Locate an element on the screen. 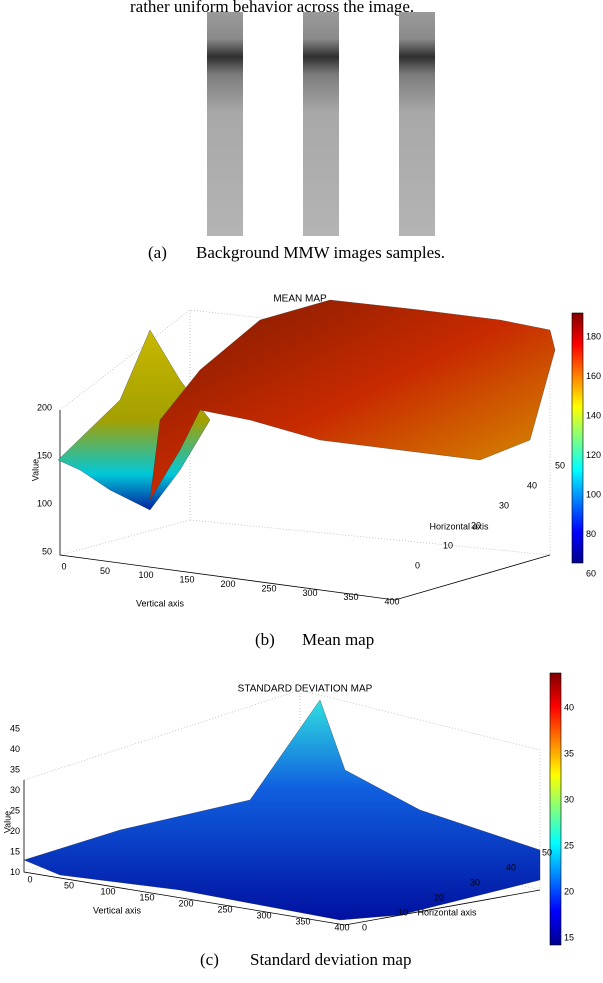 The image size is (603, 983). z-tick-label: 15 is located at coordinates (15, 851).